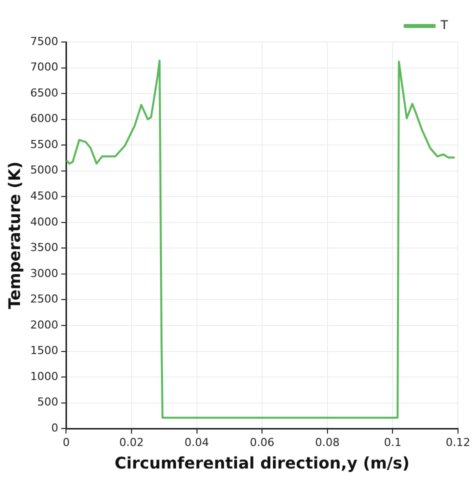  I want to click on y-tick-label: 2500, so click(44, 299).